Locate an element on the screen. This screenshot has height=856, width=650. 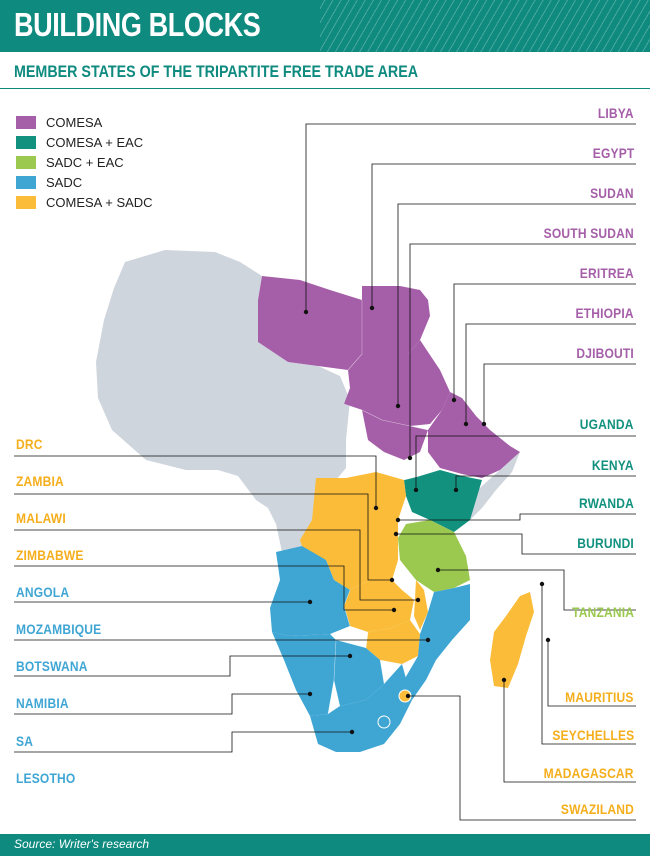
egypt-region is located at coordinates (396, 320).